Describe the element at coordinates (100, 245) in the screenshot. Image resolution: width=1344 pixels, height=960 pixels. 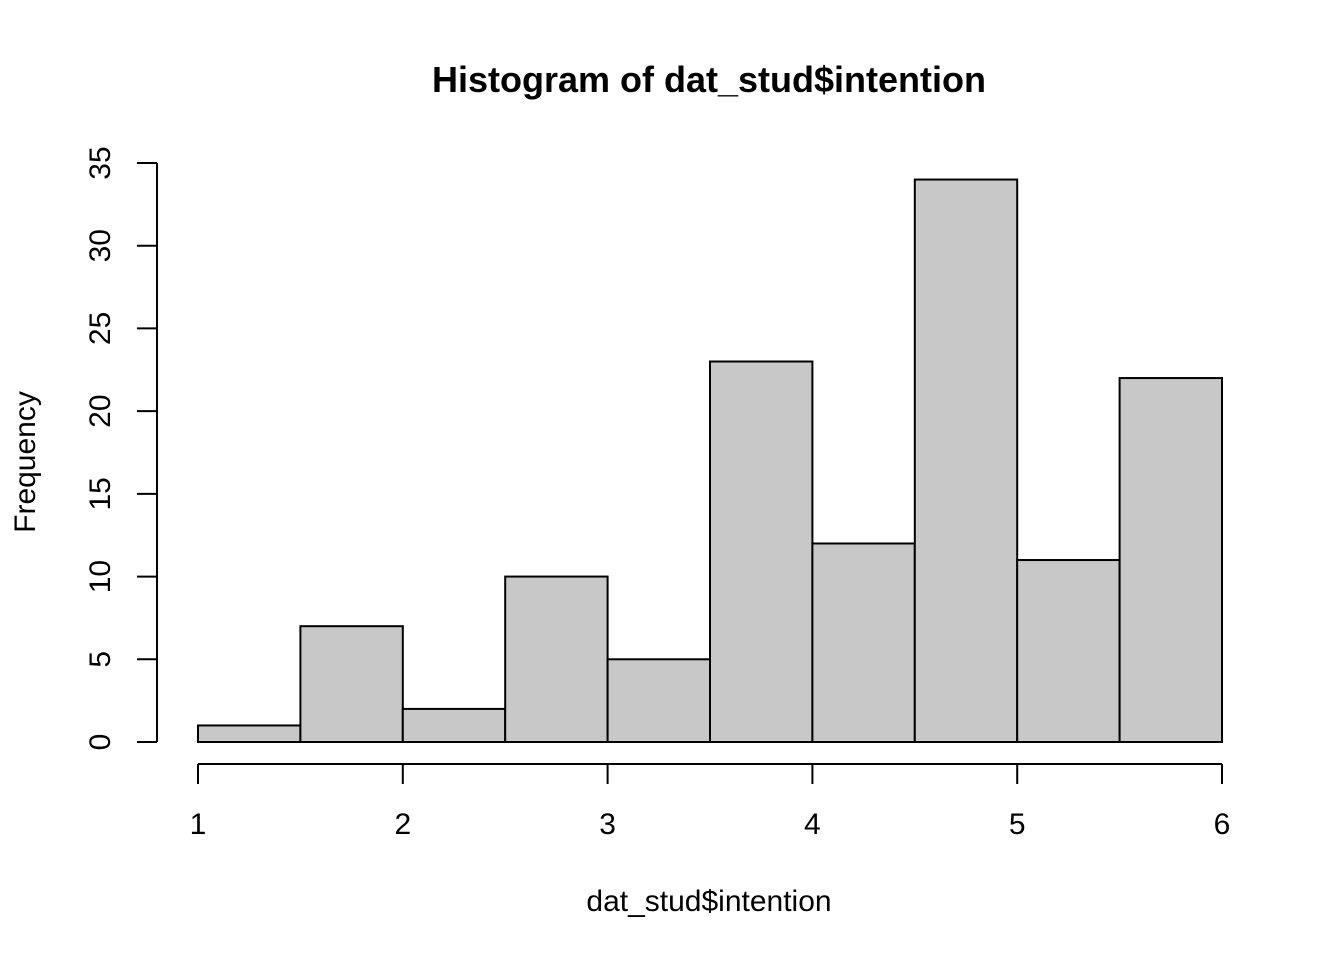
I see `y-tick-label: 30` at that location.